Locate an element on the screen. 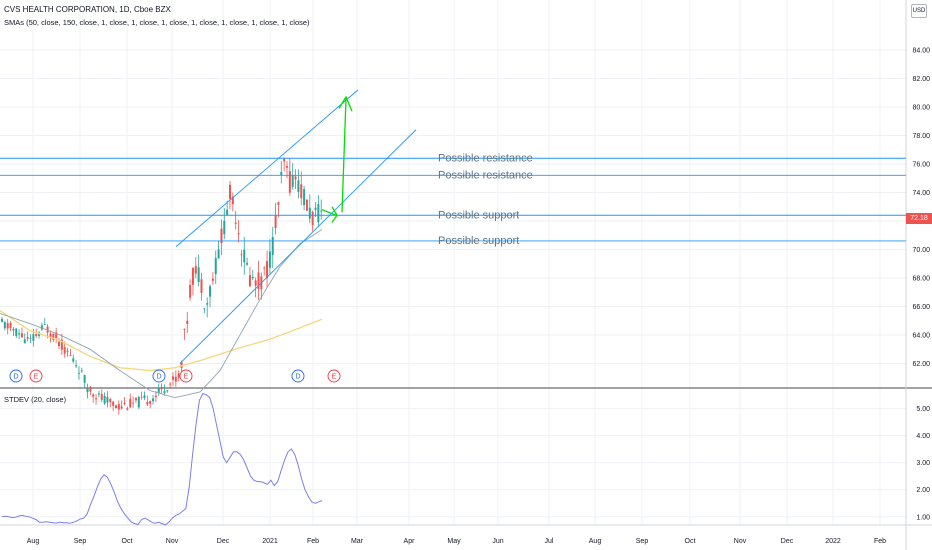  price-tick-label: 76.00 is located at coordinates (921, 164).